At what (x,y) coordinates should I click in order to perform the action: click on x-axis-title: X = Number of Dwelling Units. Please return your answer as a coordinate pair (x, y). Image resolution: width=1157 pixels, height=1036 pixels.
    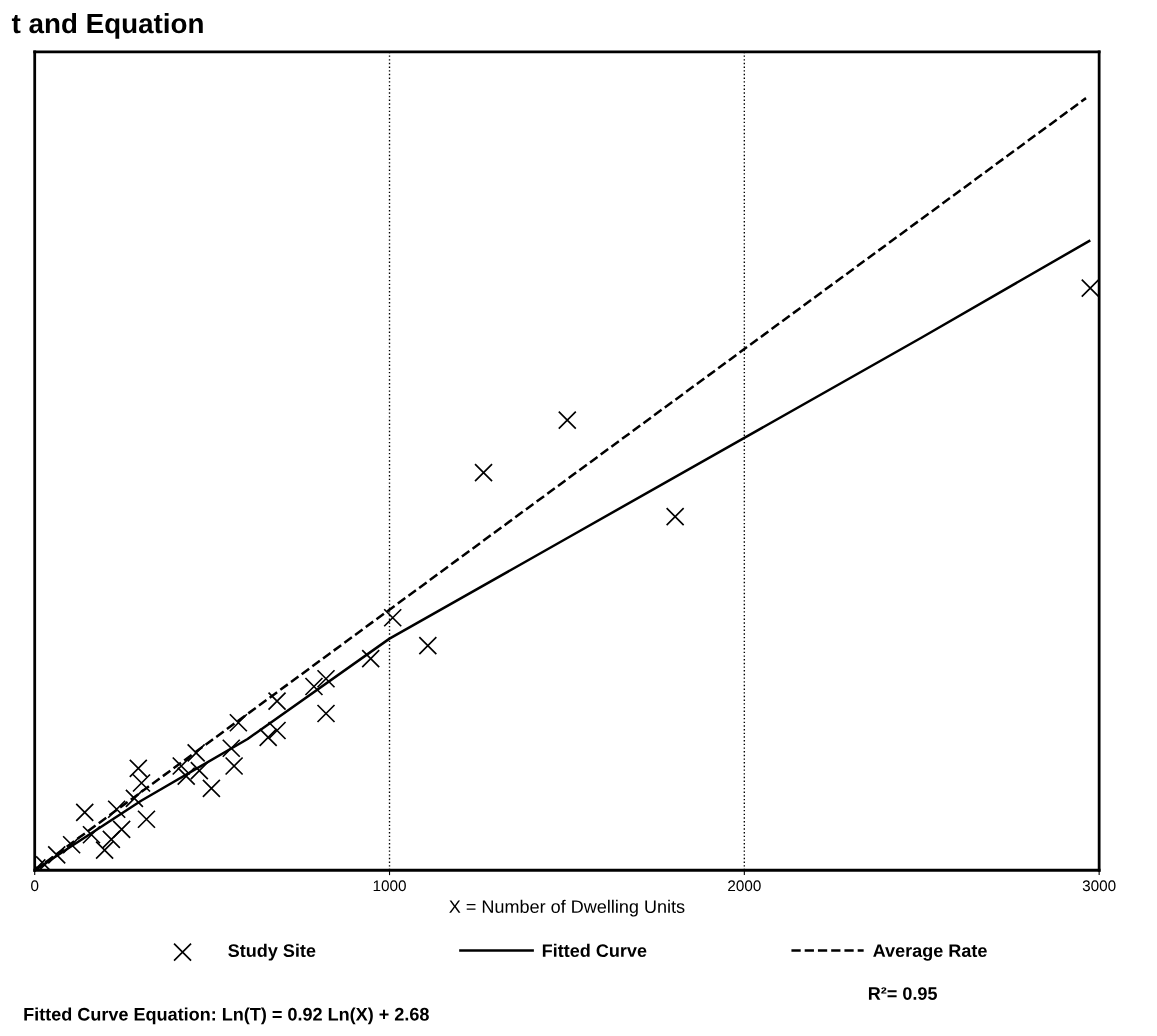
    Looking at the image, I should click on (567, 908).